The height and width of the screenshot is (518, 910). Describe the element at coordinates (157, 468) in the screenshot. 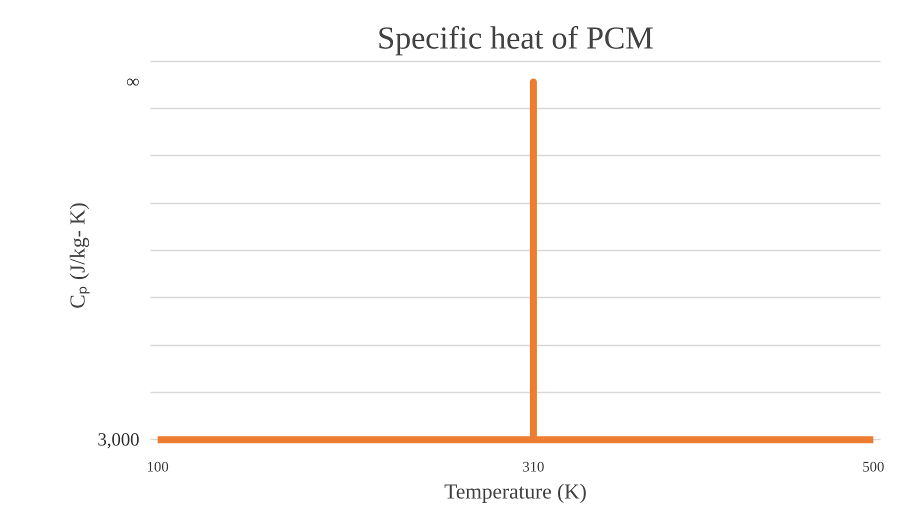

I see `x-tick-label: 100` at that location.